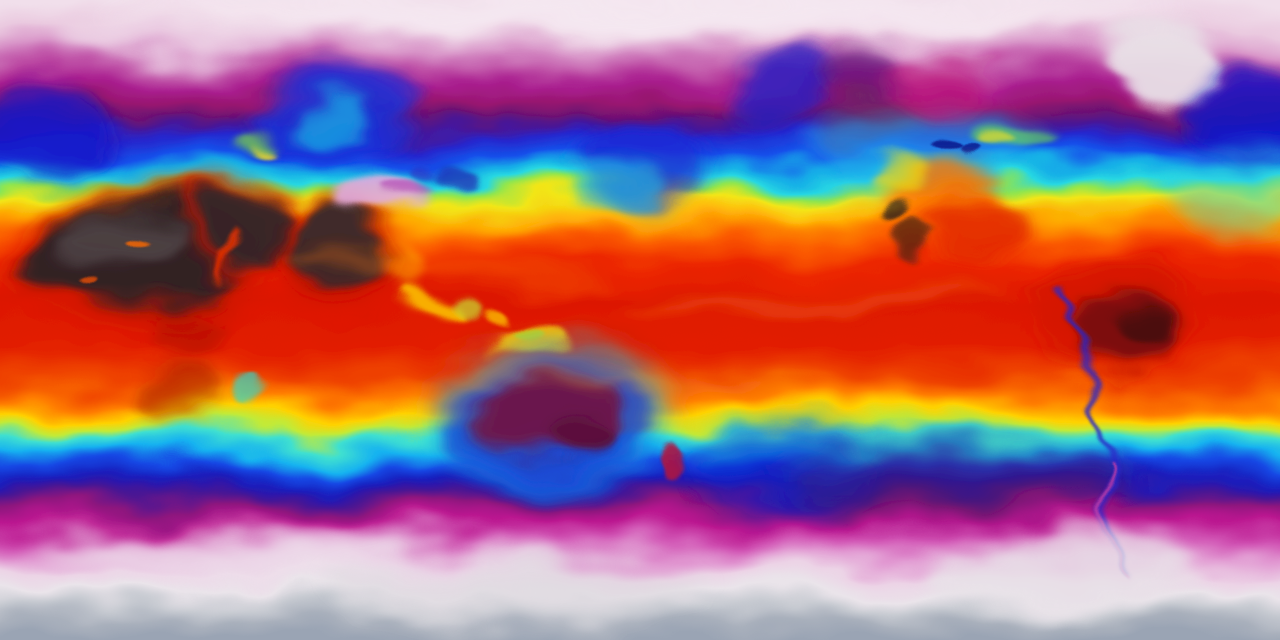 This screenshot has width=1280, height=640. What do you see at coordinates (1236, 115) in the screenshot?
I see `map-feature-north-atlantic-blue-east` at bounding box center [1236, 115].